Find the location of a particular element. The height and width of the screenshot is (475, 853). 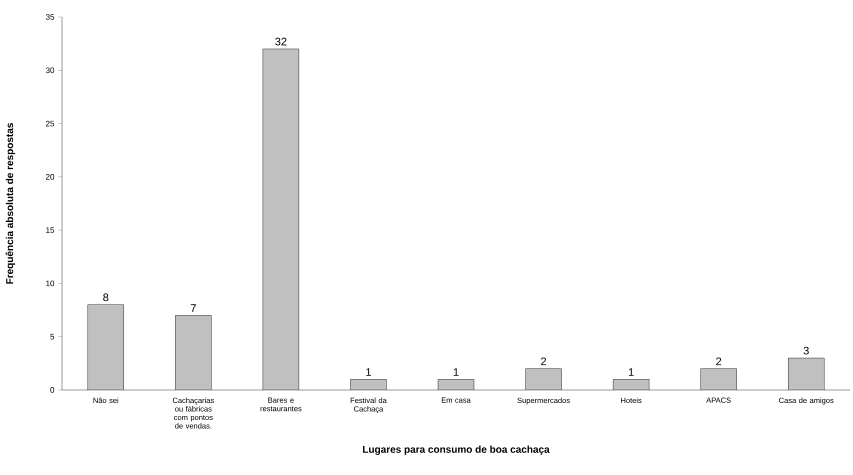

y-tick-label: 10 is located at coordinates (50, 283).